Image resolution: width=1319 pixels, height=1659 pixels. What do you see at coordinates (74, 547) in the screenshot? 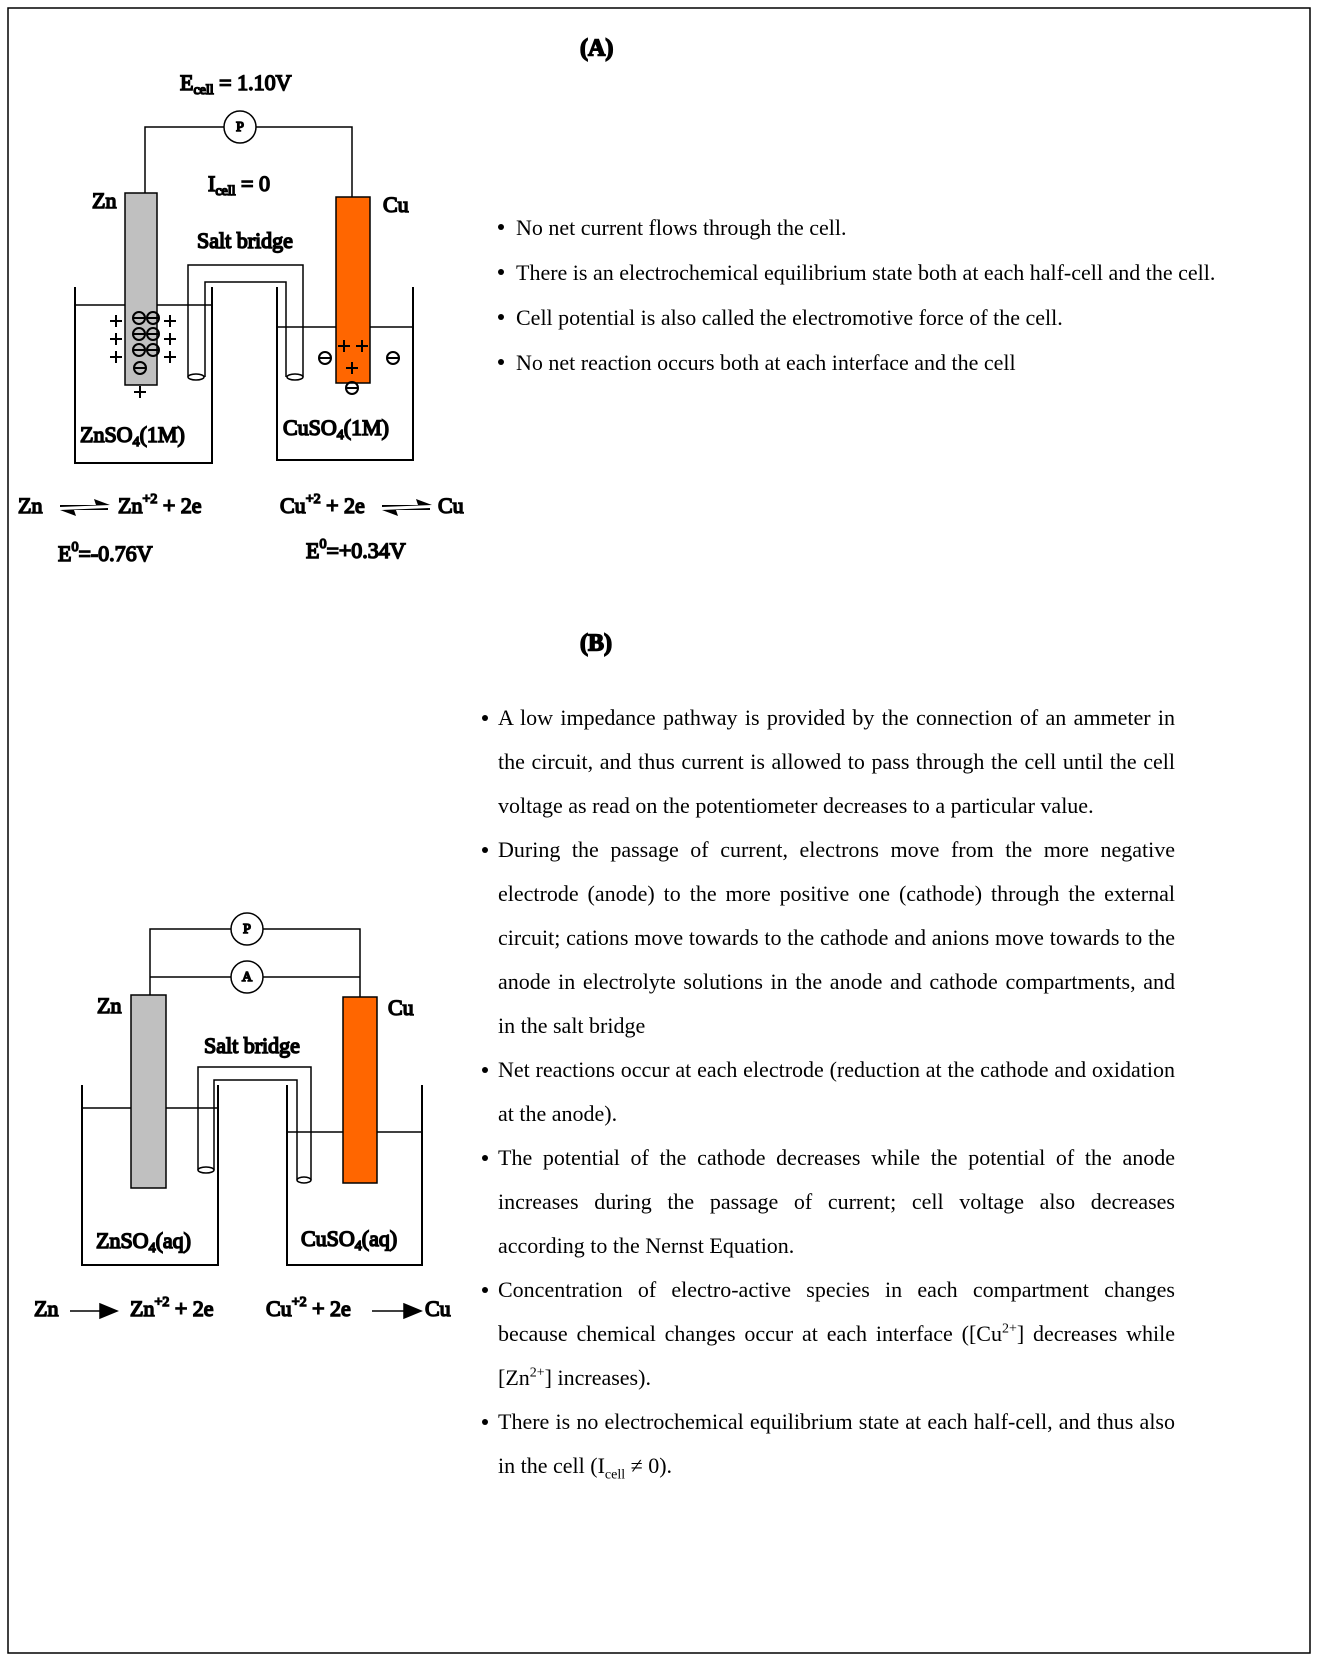
I see `script-text: 0` at bounding box center [74, 547].